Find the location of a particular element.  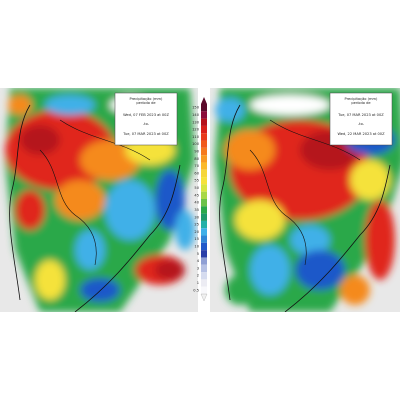

colorbar-arrow-bottom is located at coordinates (204, 297).